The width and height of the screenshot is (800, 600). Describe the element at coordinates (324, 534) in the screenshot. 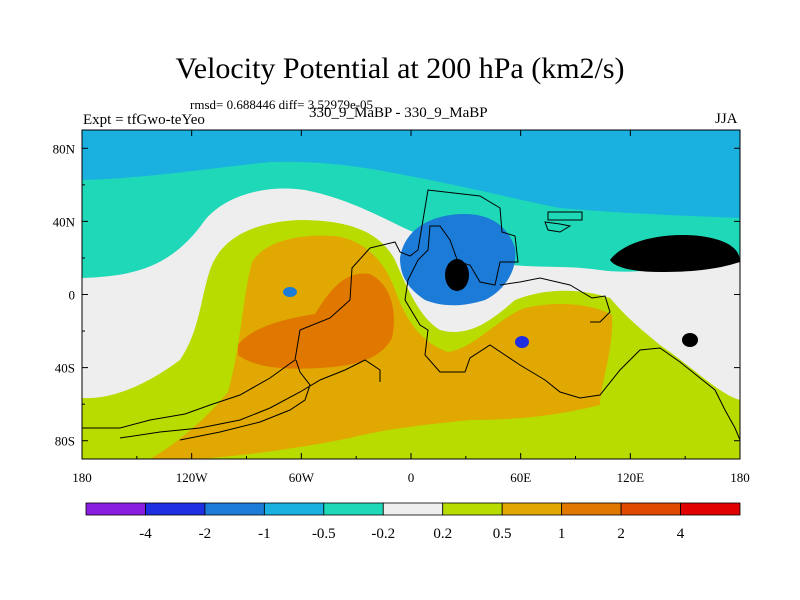

I see `colorbar-label: -0.5` at that location.